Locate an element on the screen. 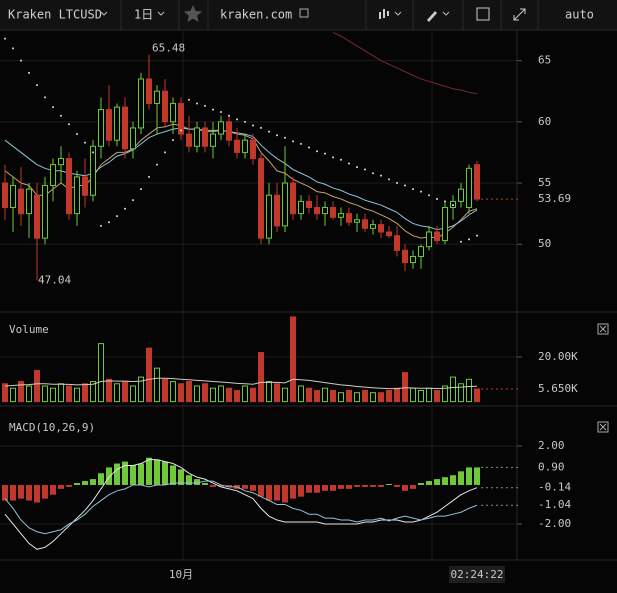 This screenshot has width=617, height=593. favorite-icon is located at coordinates (193, 13).